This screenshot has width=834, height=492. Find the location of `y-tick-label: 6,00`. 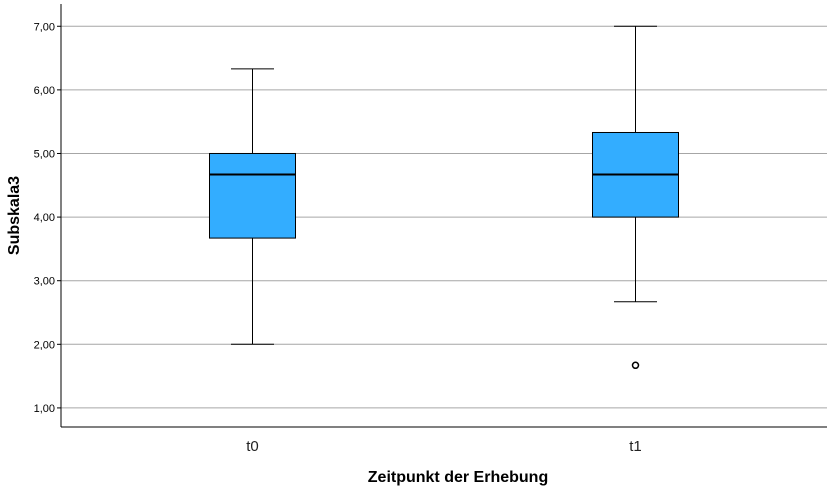

y-tick-label: 6,00 is located at coordinates (44, 91).